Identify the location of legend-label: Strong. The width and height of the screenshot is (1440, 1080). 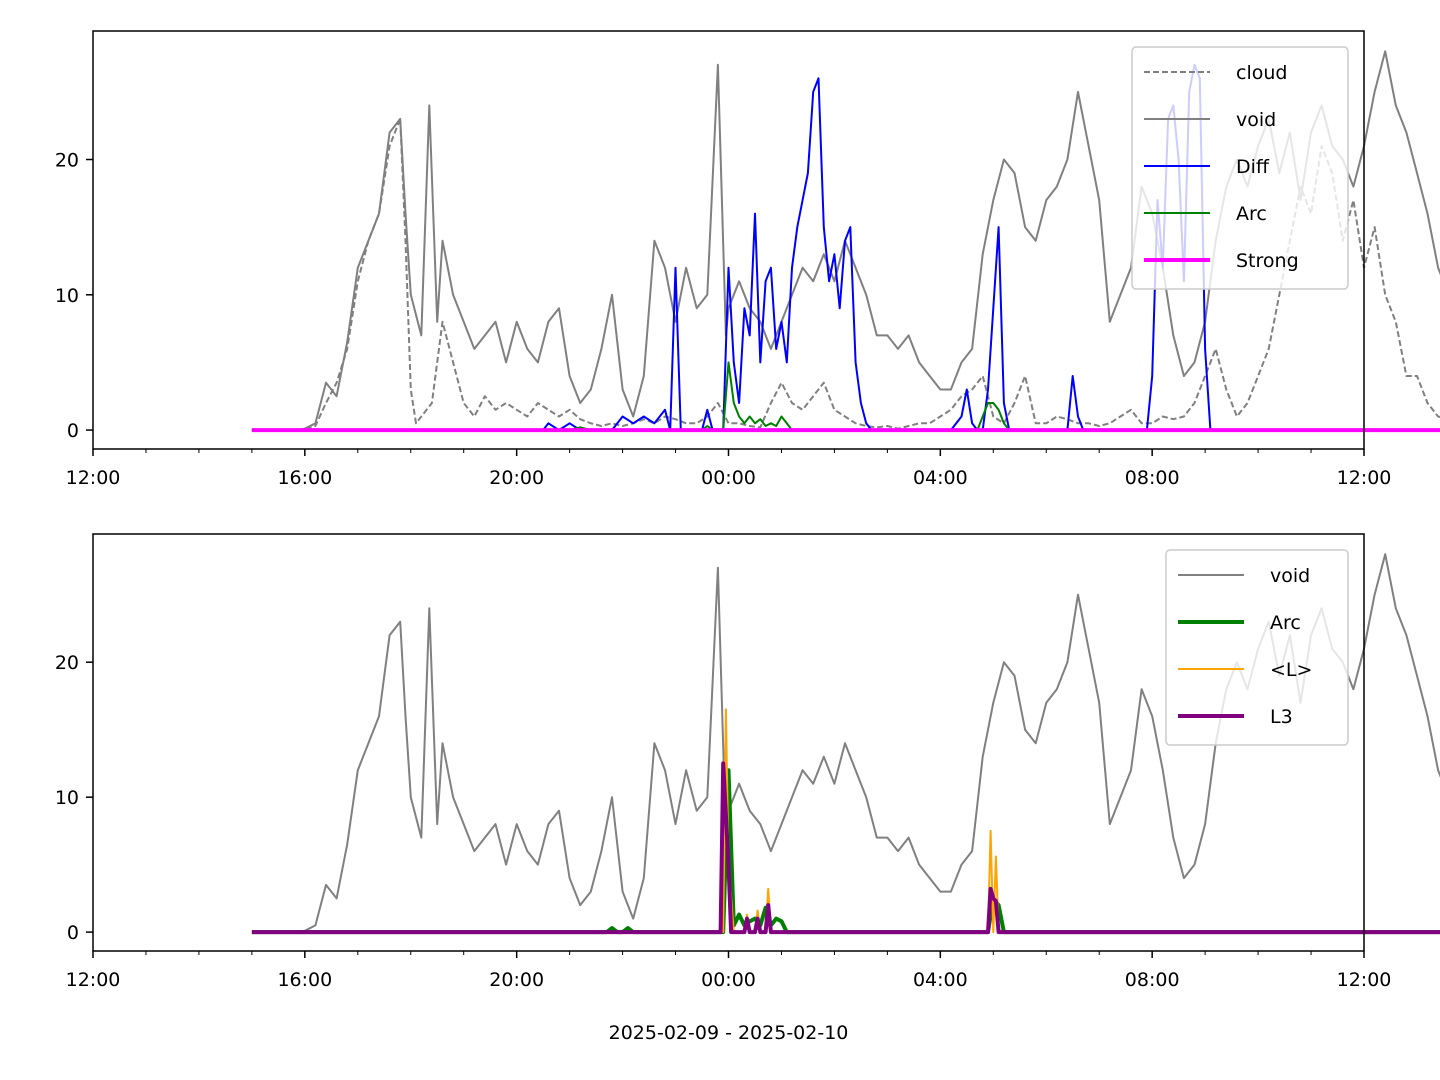
(1267, 261).